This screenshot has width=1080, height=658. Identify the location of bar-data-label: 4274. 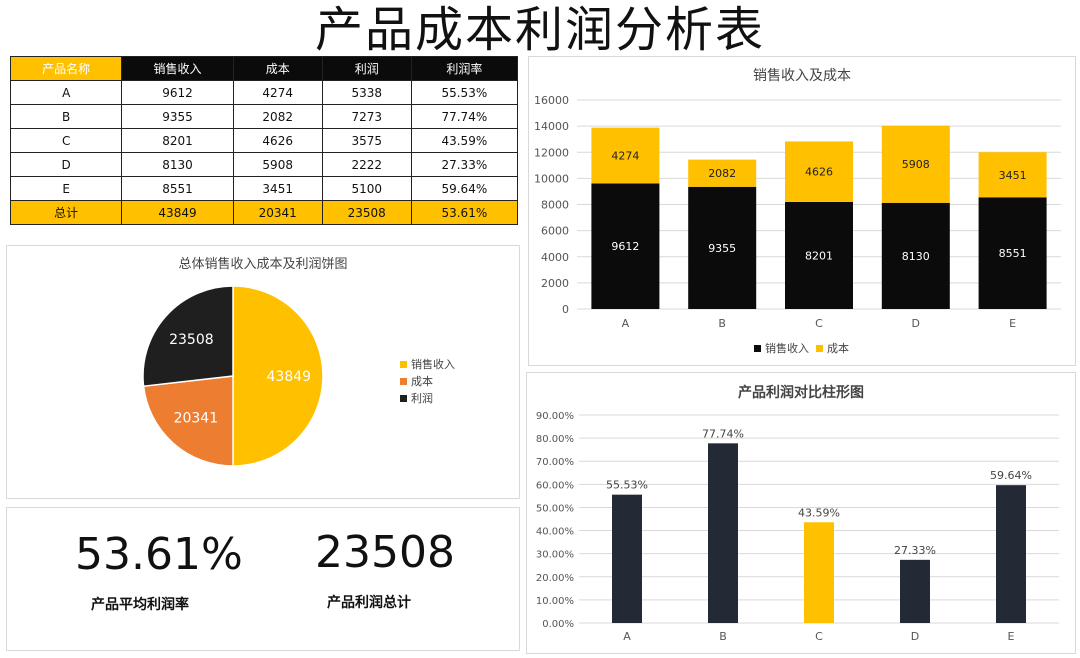
(625, 156).